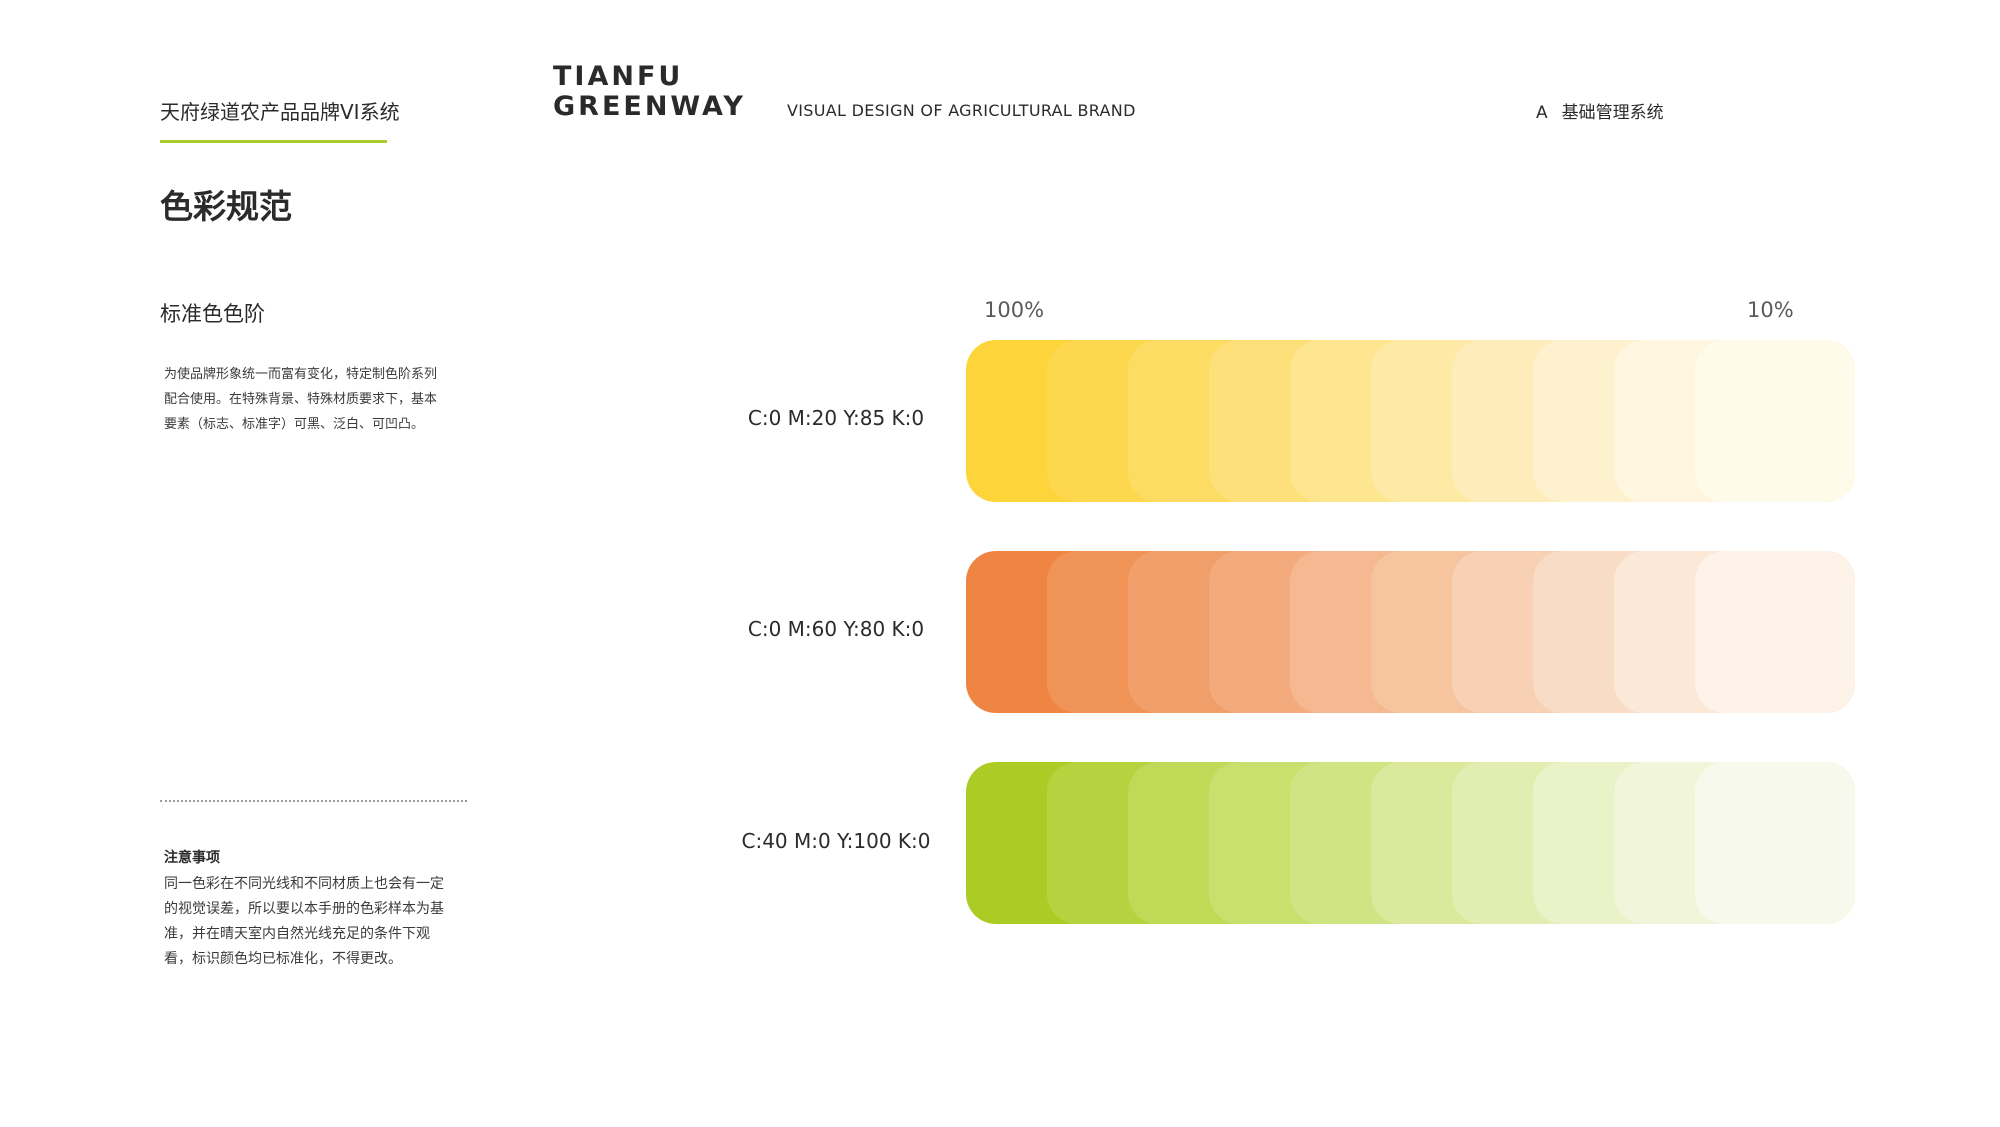 The image size is (2000, 1127). Describe the element at coordinates (301, 399) in the screenshot. I see `description-line: 配合使用。在特殊背景、特殊材质要求下，基本` at that location.